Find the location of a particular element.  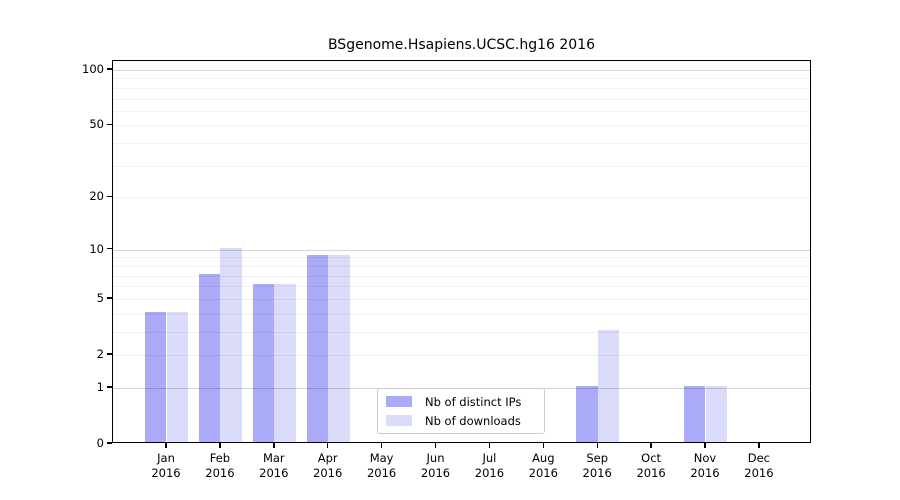

bar-mar-downloads is located at coordinates (285, 363).